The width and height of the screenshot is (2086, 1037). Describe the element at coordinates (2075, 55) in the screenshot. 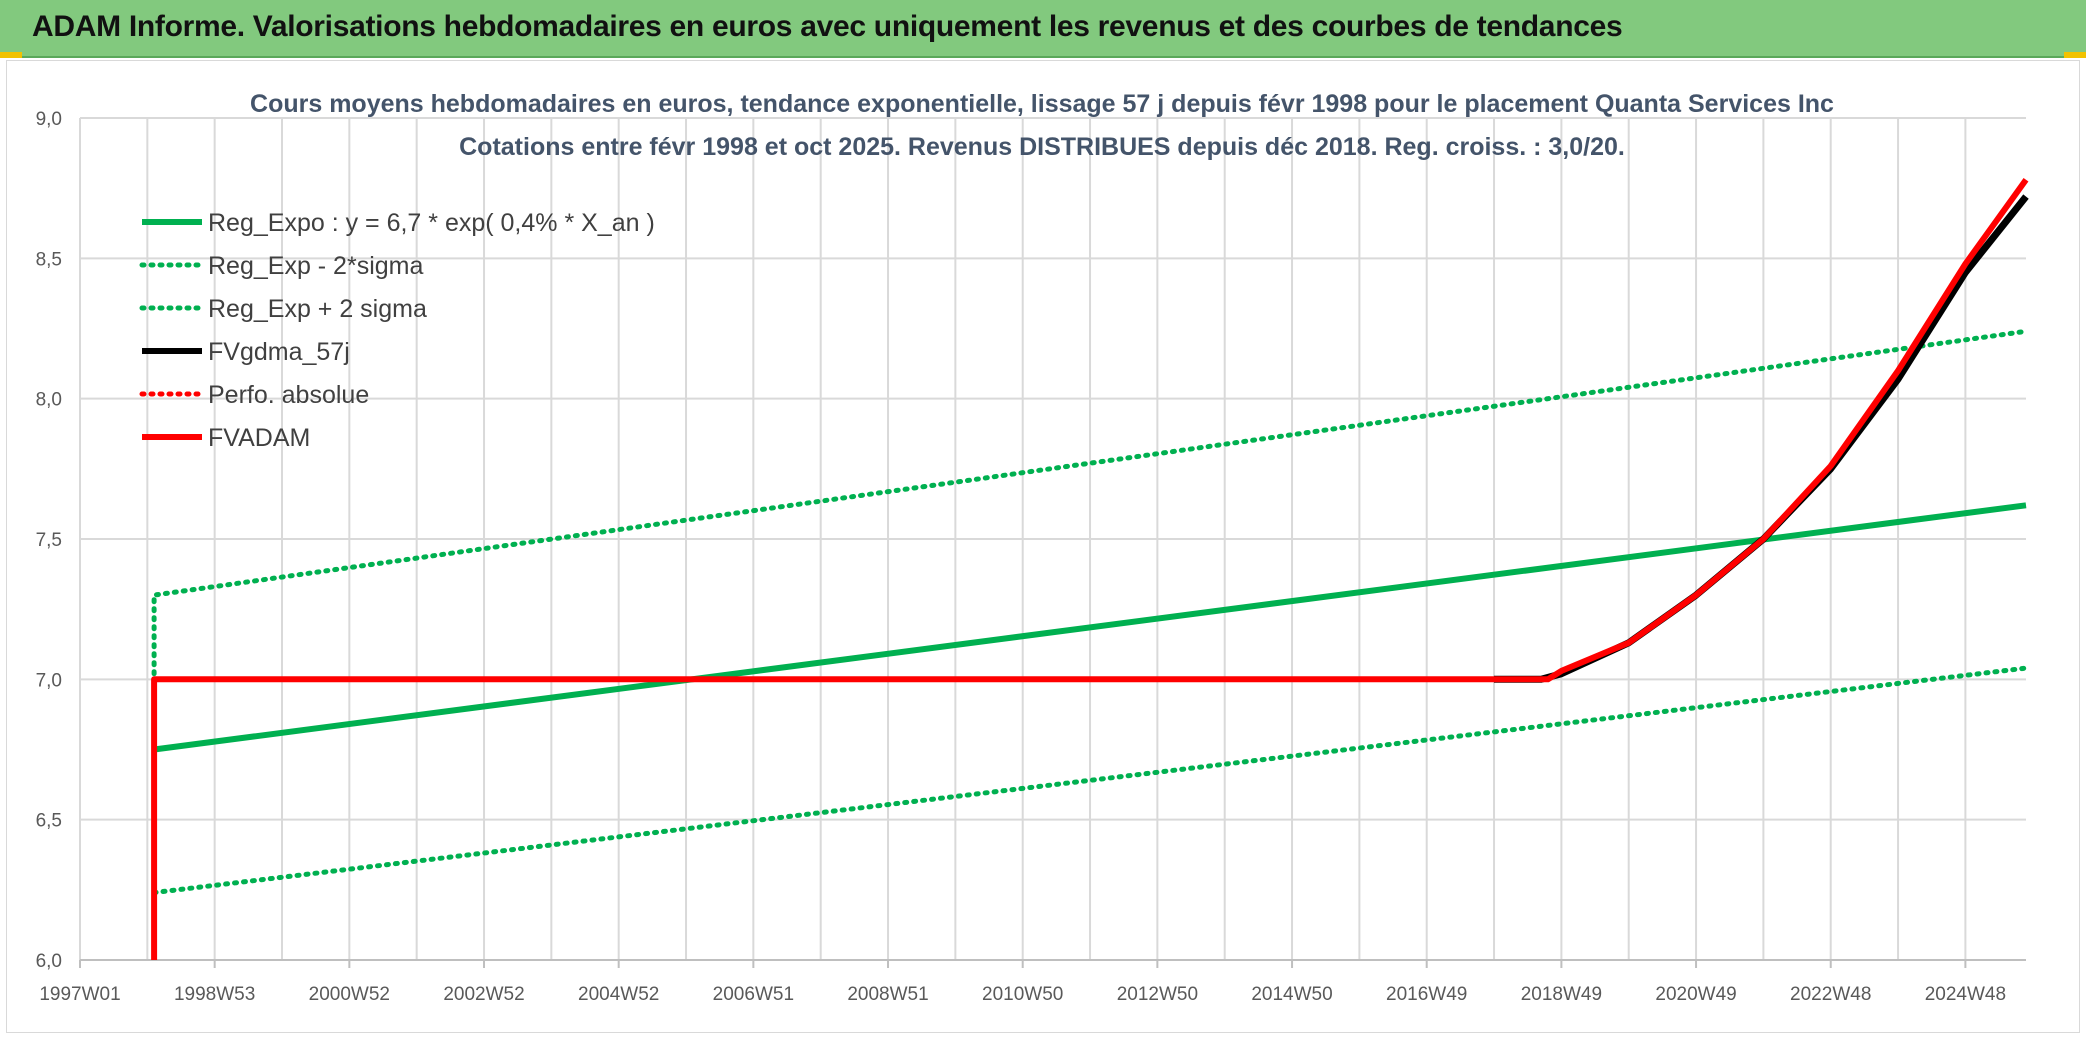

I see `corner-mark-top-right` at that location.